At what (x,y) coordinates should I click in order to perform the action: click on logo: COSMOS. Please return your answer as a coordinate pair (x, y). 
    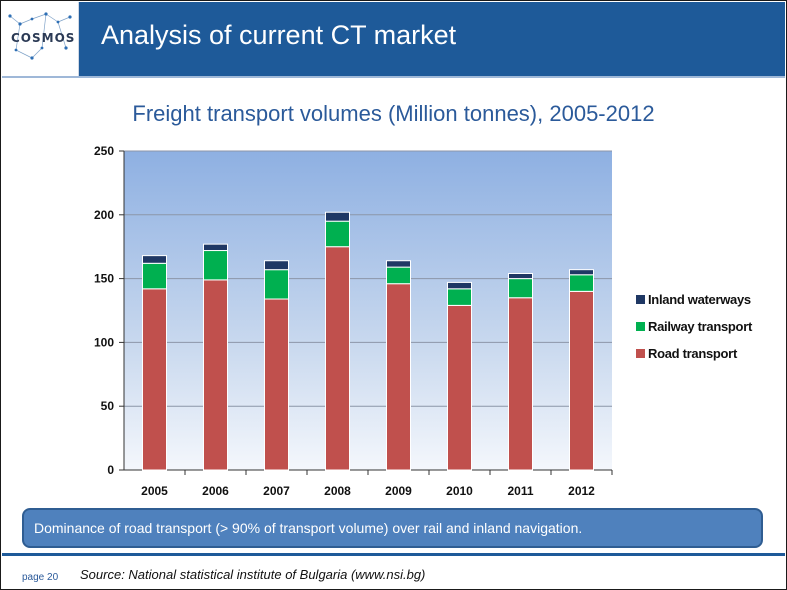
    Looking at the image, I should click on (40, 39).